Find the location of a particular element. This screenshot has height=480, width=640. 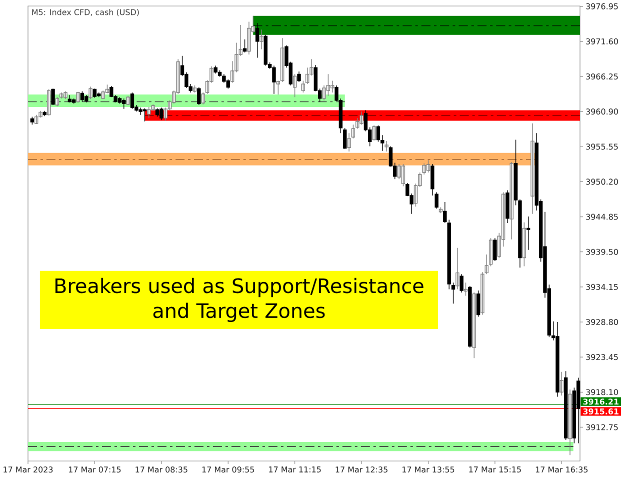

annotation: Breakers used as Support/Resistance and Target Zones is located at coordinates (239, 300).